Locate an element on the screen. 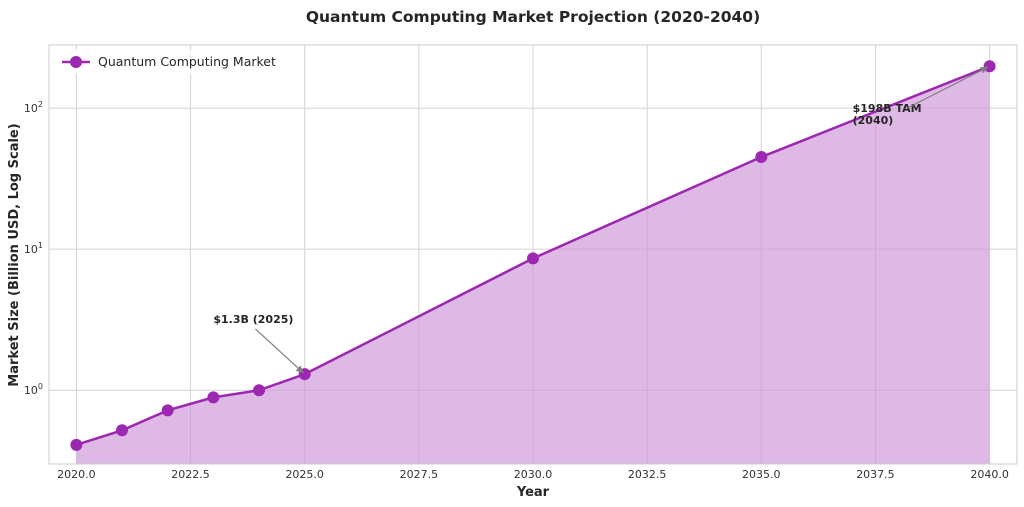  y-axis-label: Market Size (Billion USD, Log Scale) is located at coordinates (14, 254).